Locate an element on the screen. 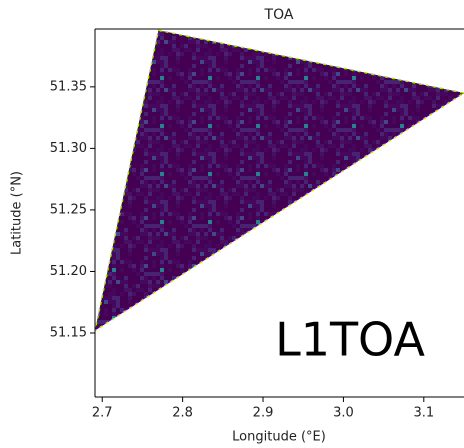 The height and width of the screenshot is (448, 464). x-axis-label: Longitude (°E) is located at coordinates (279, 437).